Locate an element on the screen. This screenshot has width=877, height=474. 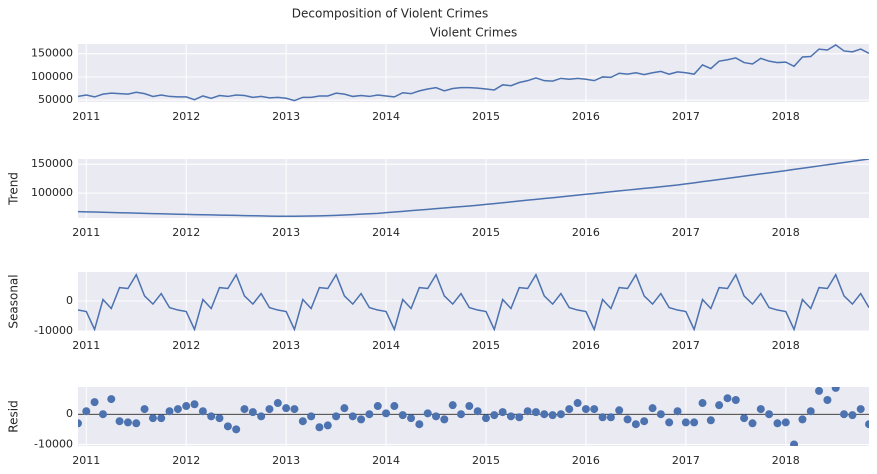
y-tick-label: -10000 is located at coordinates (53, 330).